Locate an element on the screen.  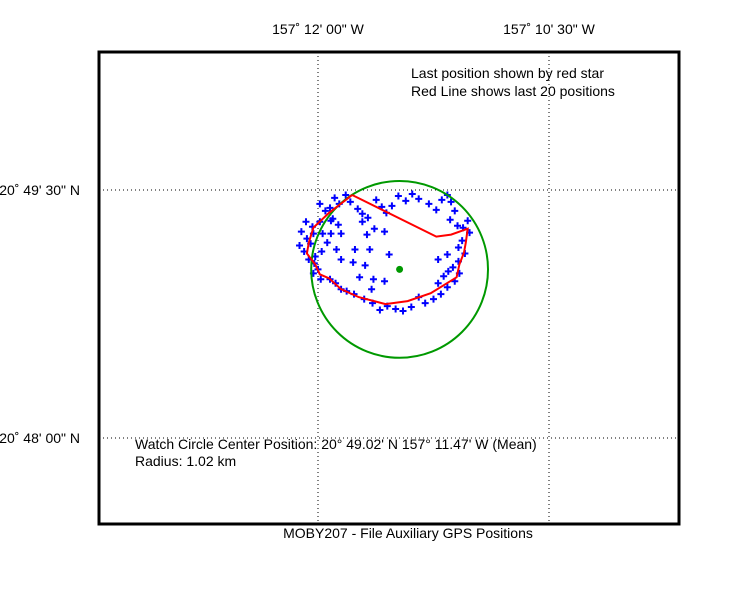
watch-circle is located at coordinates (400, 269).